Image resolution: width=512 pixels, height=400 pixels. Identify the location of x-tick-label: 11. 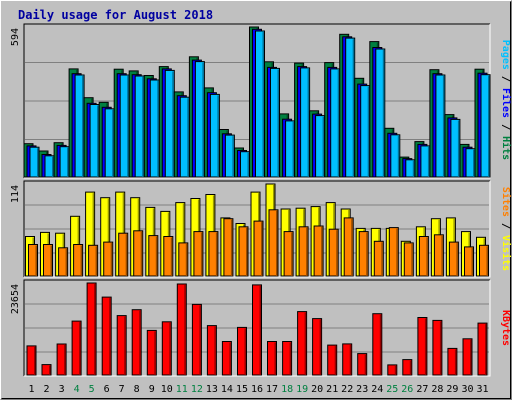
(182, 389).